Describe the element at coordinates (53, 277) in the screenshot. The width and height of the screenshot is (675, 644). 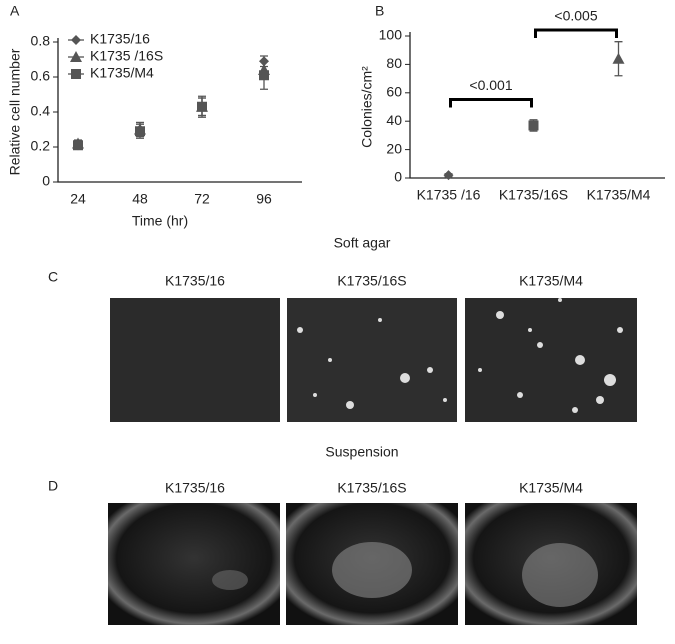
I see `section-letter: C` at that location.